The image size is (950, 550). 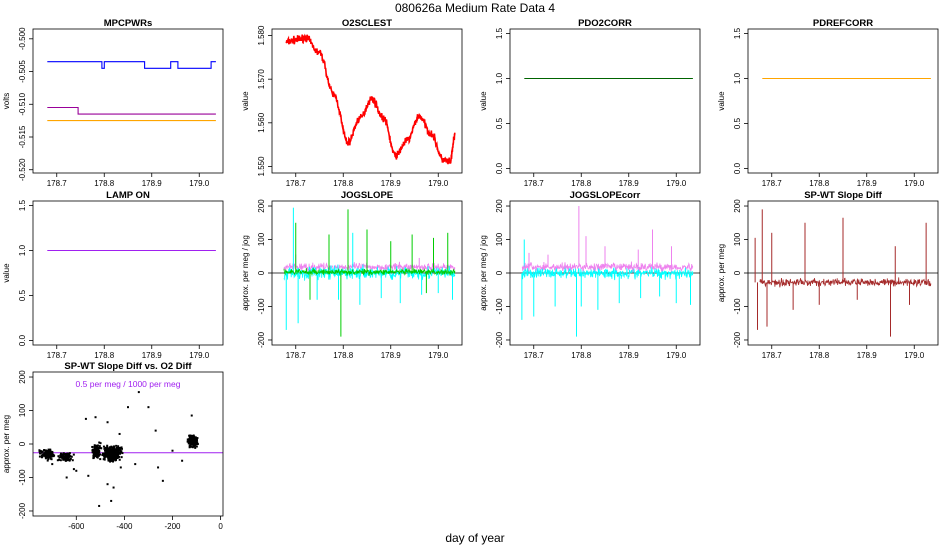 I want to click on y-tick-label: 0, so click(x=737, y=272).